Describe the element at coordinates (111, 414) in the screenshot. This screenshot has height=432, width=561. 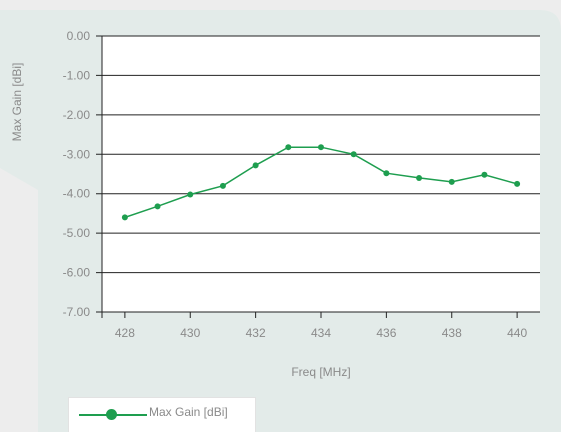
I see `legend-marker-icon` at that location.